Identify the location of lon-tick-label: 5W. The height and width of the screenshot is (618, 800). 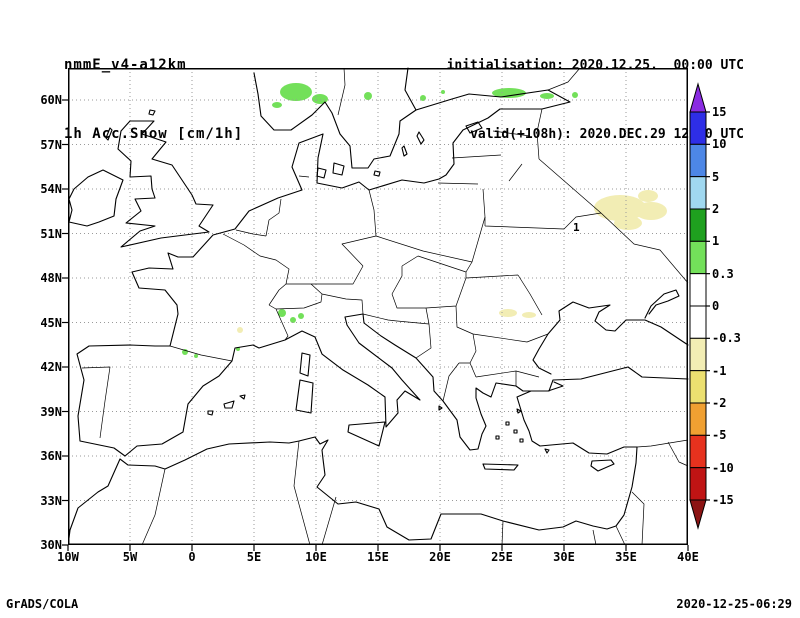
(130, 557).